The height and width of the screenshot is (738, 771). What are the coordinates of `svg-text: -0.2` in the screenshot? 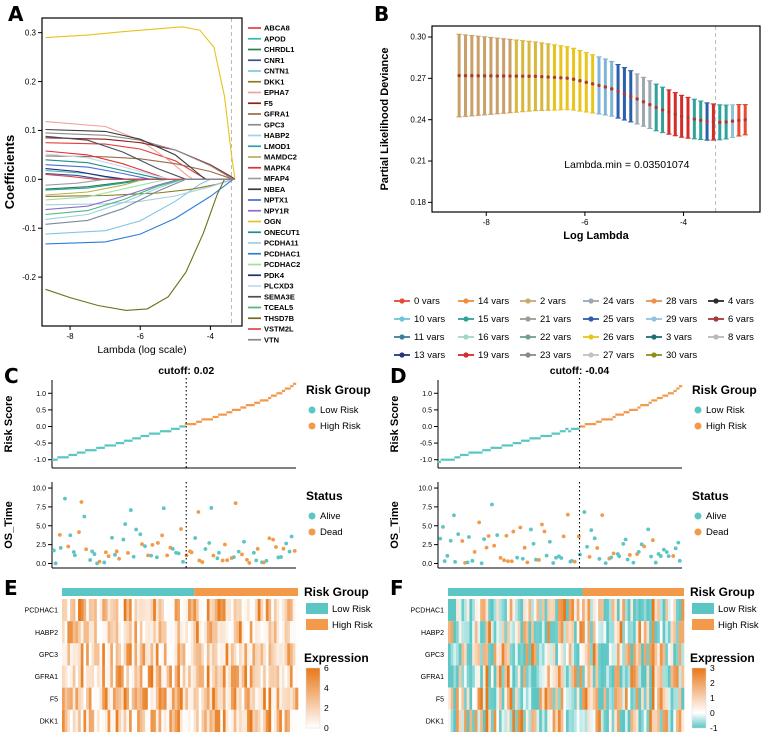 It's located at (29, 277).